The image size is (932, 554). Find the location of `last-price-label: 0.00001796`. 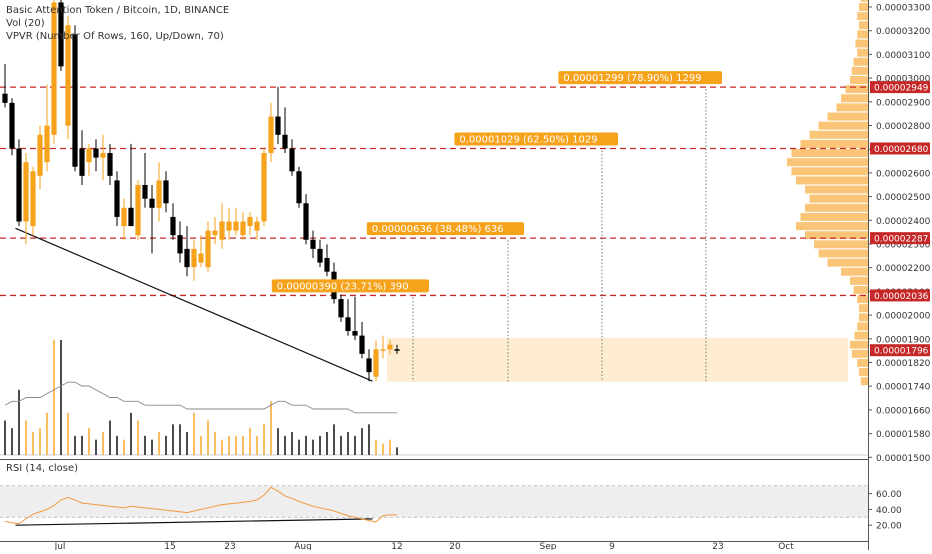

last-price-label: 0.00001796 is located at coordinates (901, 352).